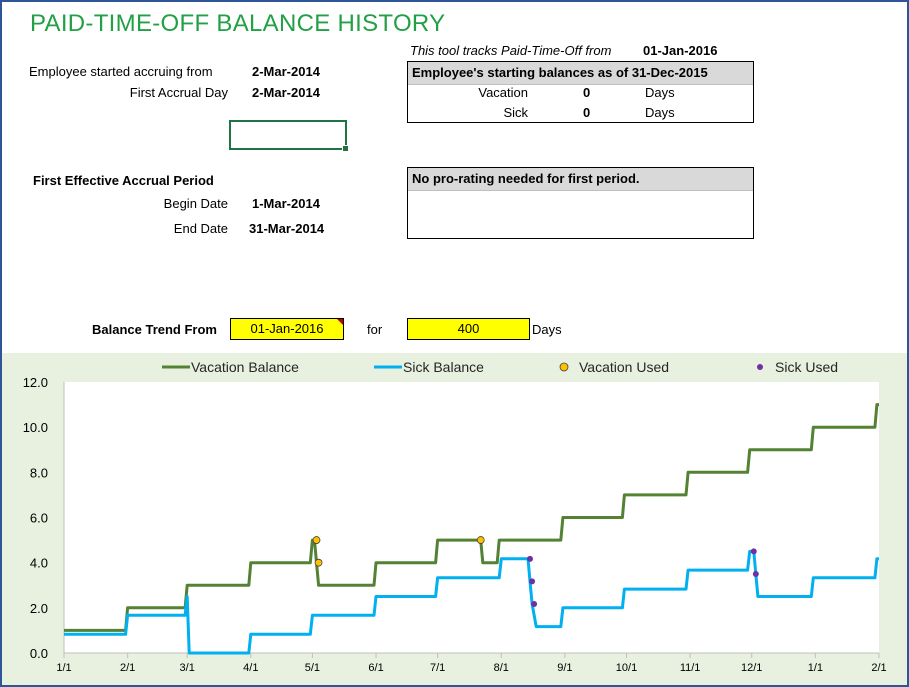  I want to click on page-title: PAID-TIME-OFF BALANCE HISTORY, so click(238, 23).